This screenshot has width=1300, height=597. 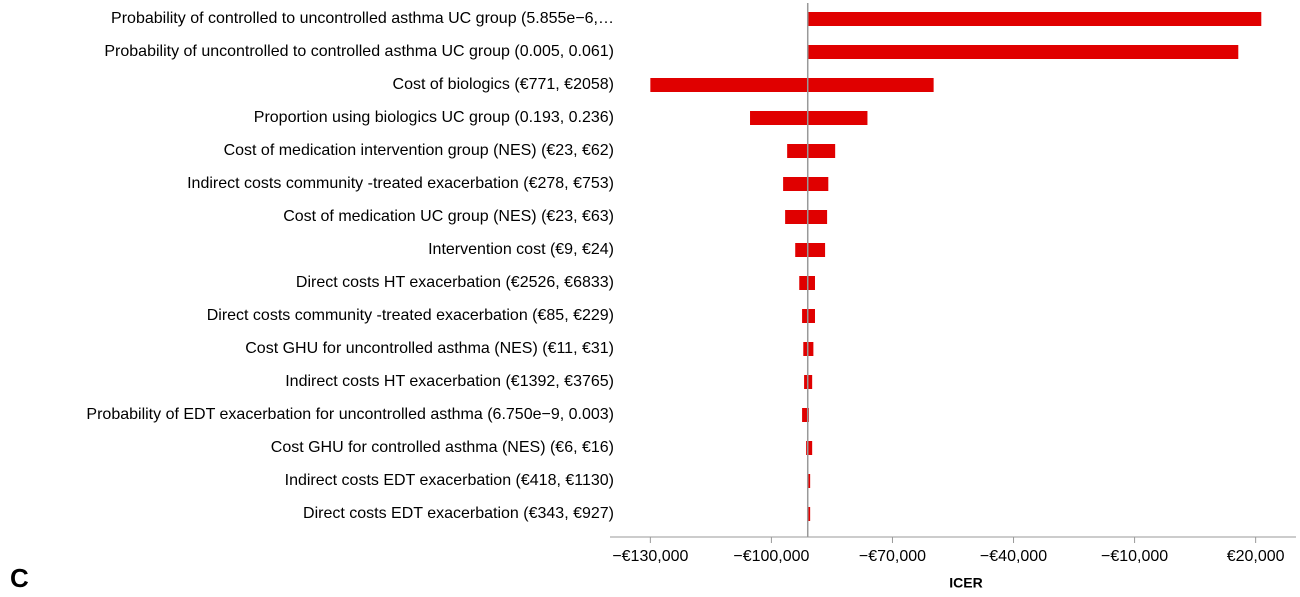 I want to click on x-tick-label: −€40,000, so click(x=1013, y=556).